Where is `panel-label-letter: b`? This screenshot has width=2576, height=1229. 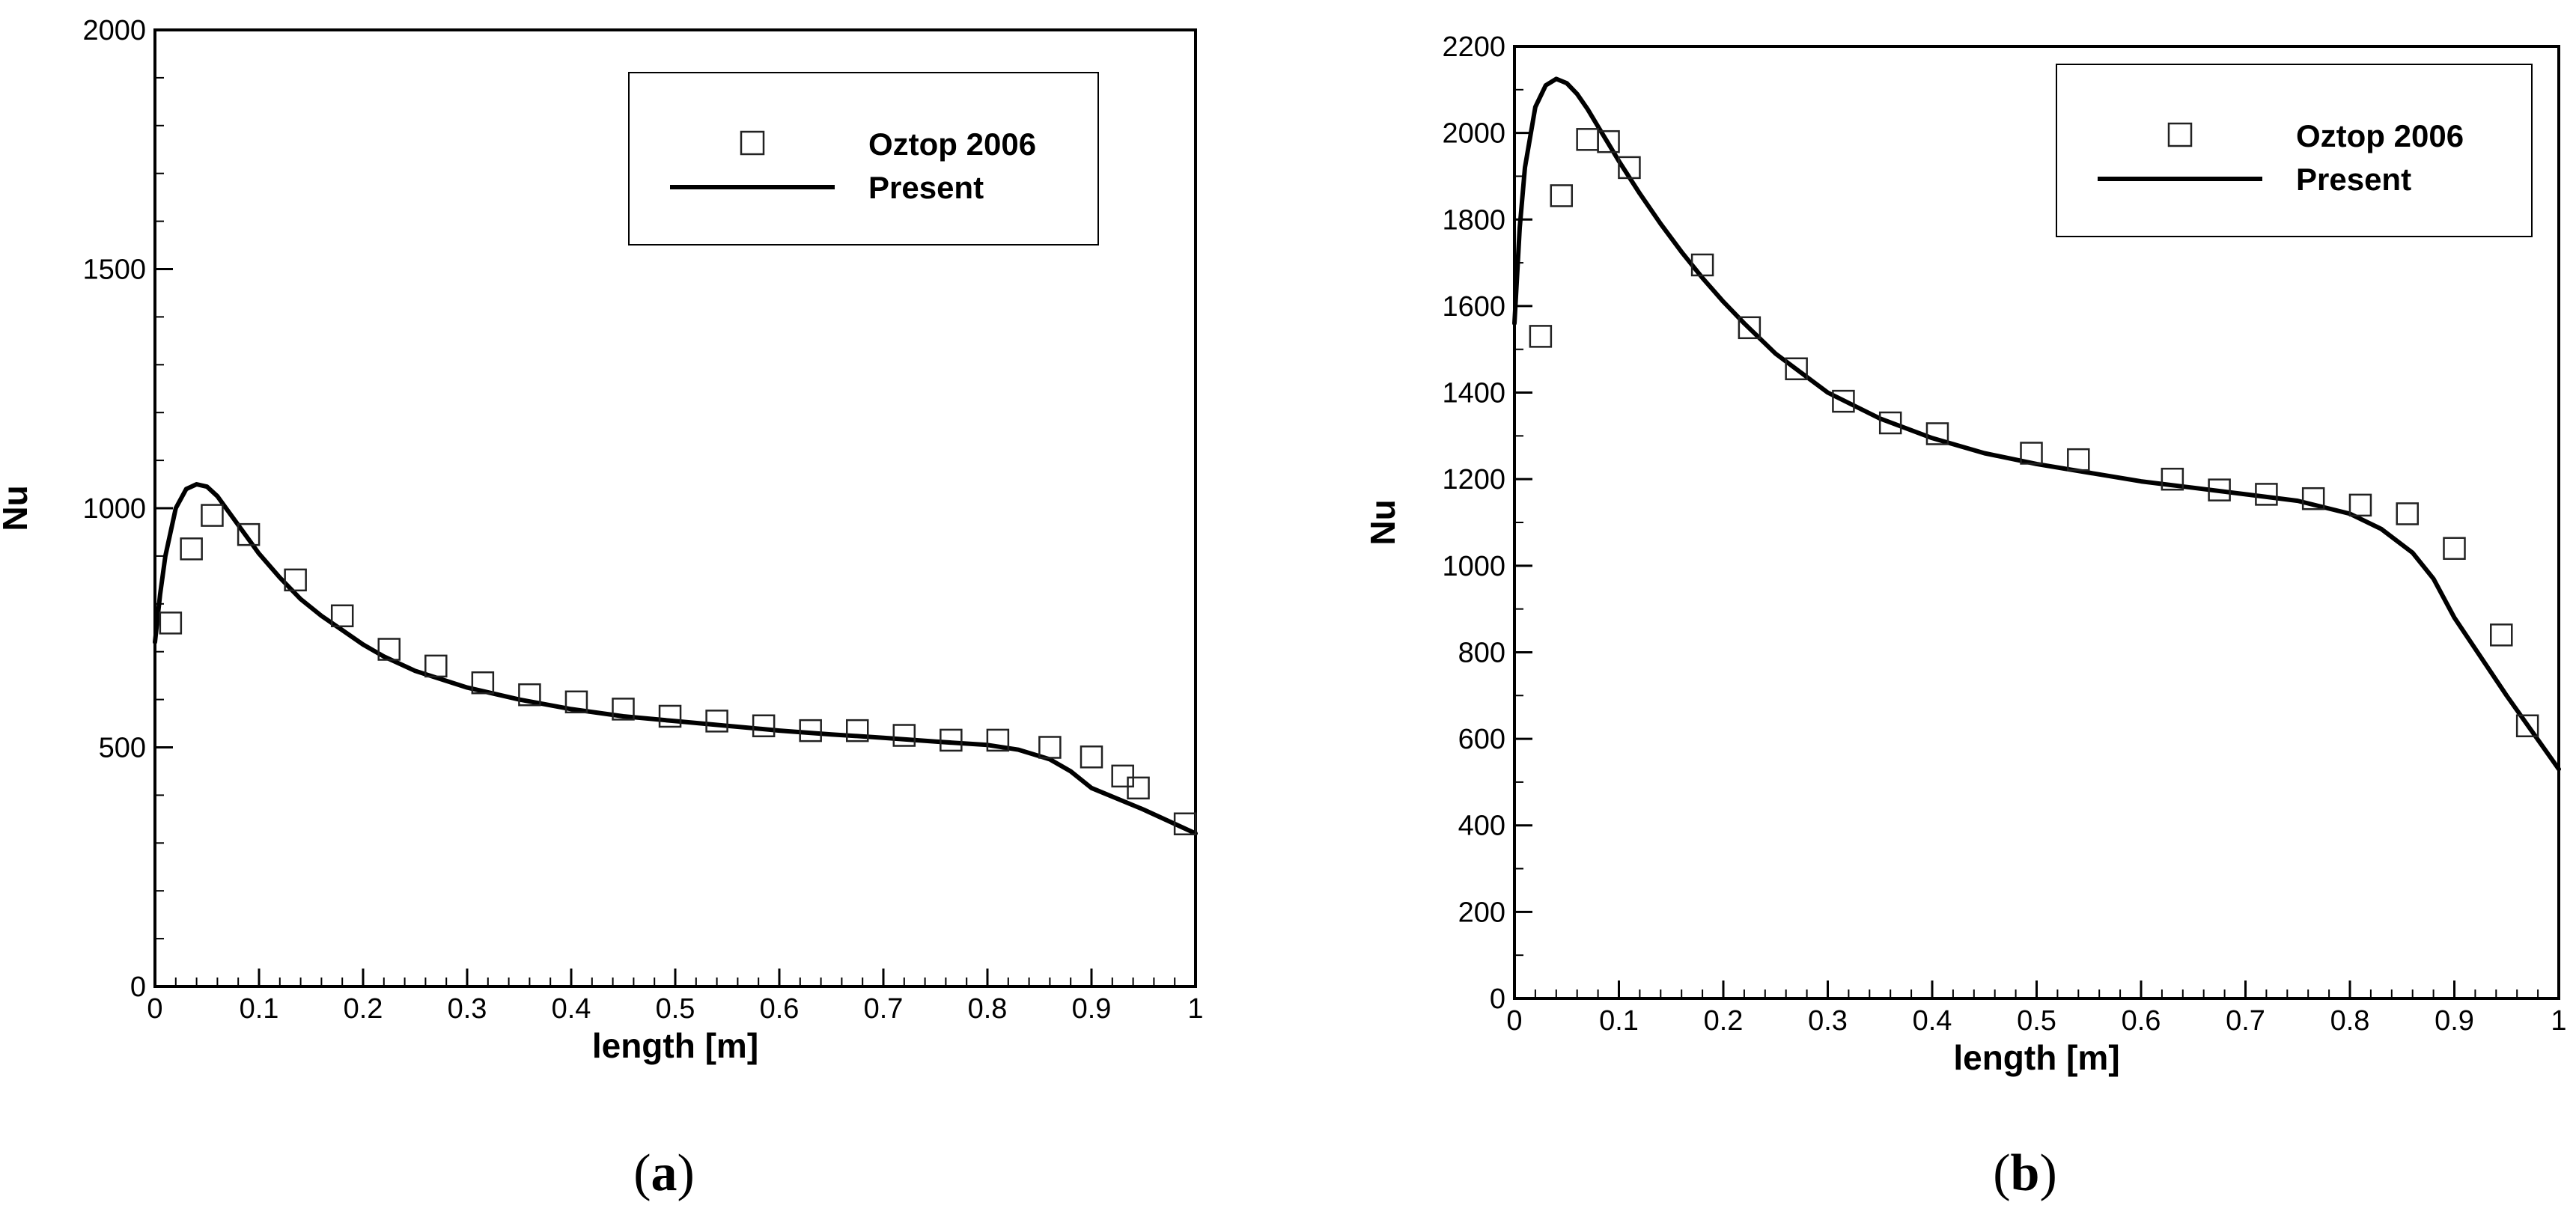 panel-label-letter: b is located at coordinates (2025, 1173).